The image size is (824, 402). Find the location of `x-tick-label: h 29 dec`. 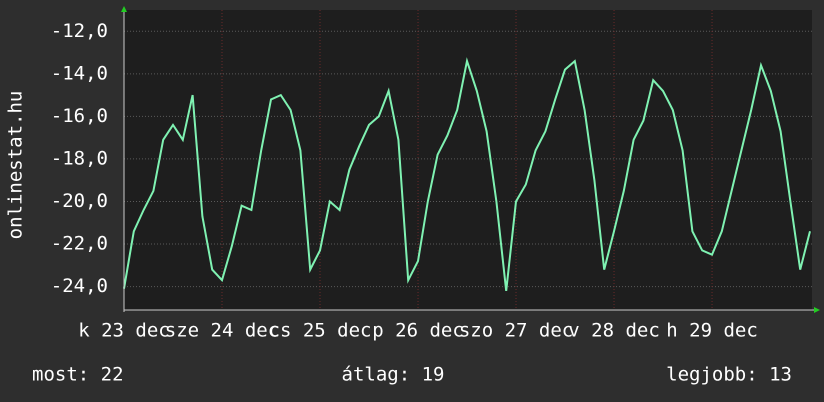

x-tick-label: h 29 dec is located at coordinates (712, 331).